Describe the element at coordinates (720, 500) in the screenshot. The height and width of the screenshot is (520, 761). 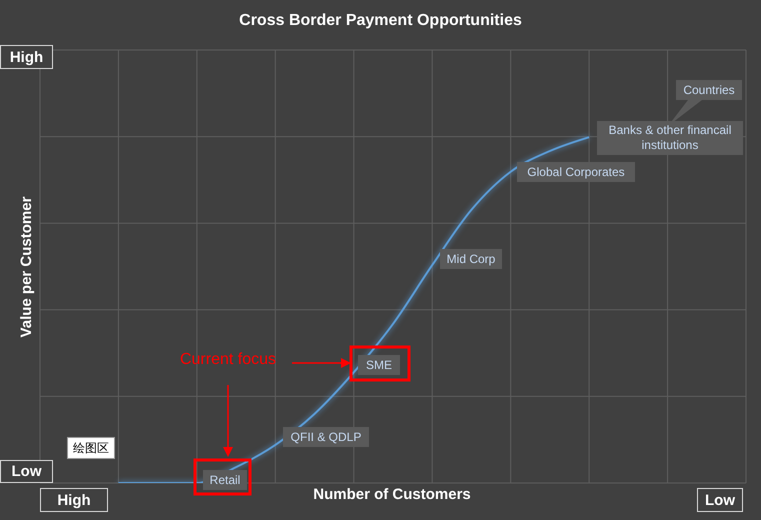
I see `text: Low` at that location.